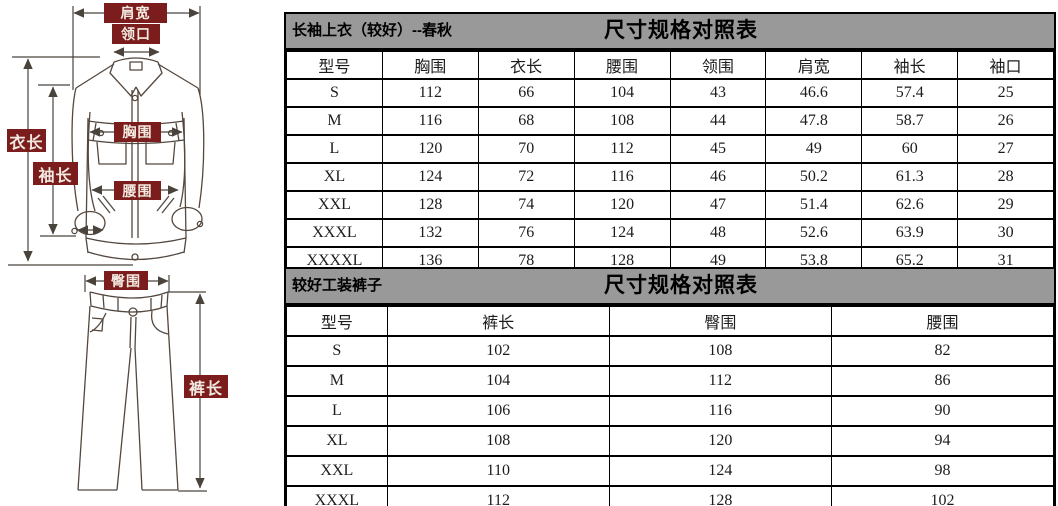 Image resolution: width=1058 pixels, height=506 pixels. I want to click on table-cell: 52.6, so click(814, 233).